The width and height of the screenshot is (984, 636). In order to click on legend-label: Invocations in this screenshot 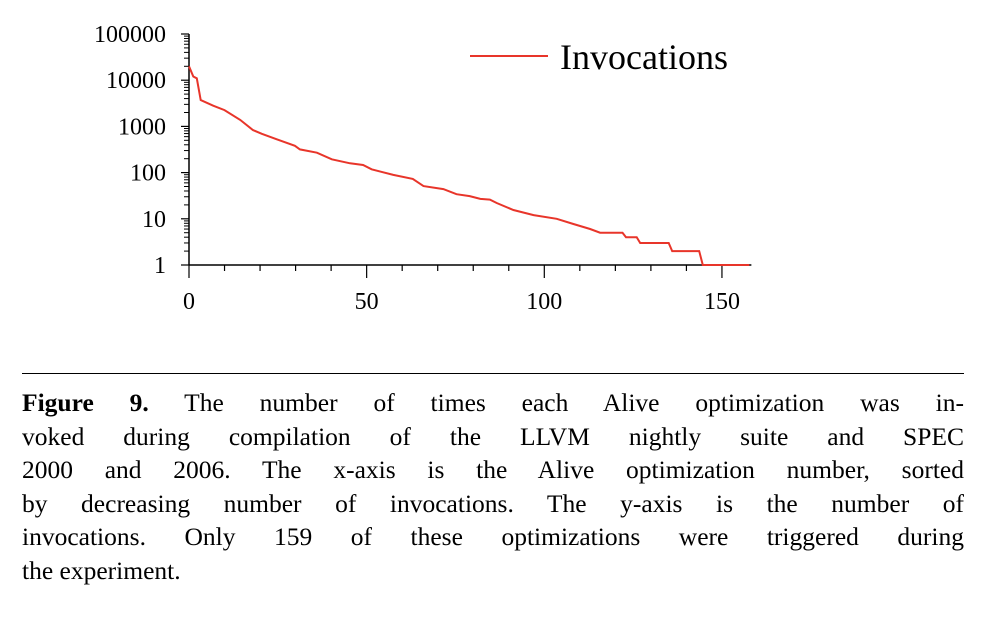, I will do `click(644, 57)`.